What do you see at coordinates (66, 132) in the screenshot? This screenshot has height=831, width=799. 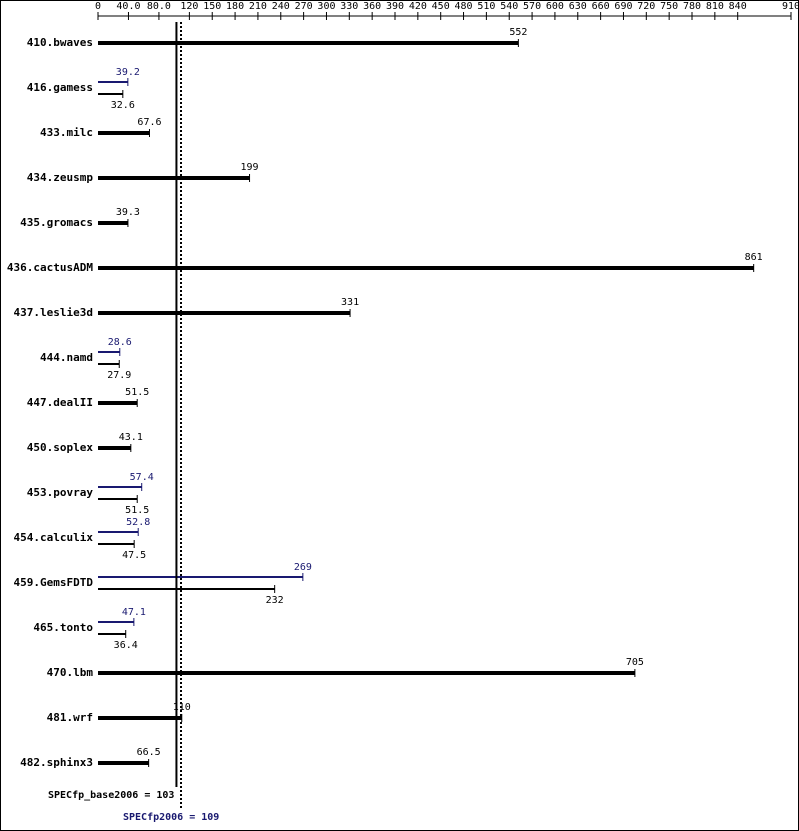 I see `category-label: 433.milc` at bounding box center [66, 132].